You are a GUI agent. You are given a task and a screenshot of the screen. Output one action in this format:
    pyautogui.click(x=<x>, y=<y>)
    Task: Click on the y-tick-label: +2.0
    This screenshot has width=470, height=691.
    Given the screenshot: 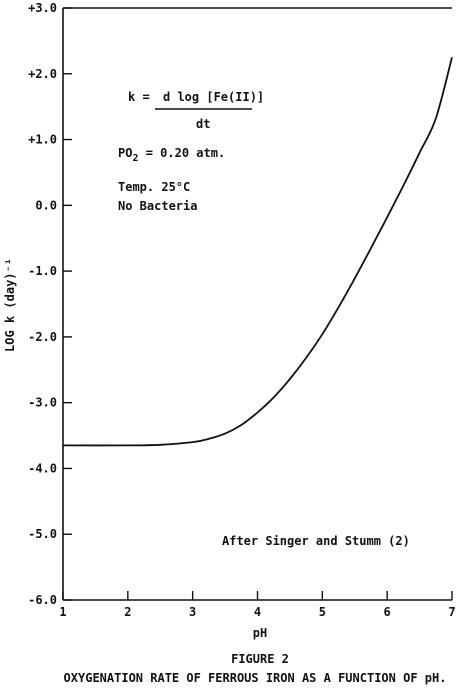 What is the action you would take?
    pyautogui.click(x=42, y=74)
    